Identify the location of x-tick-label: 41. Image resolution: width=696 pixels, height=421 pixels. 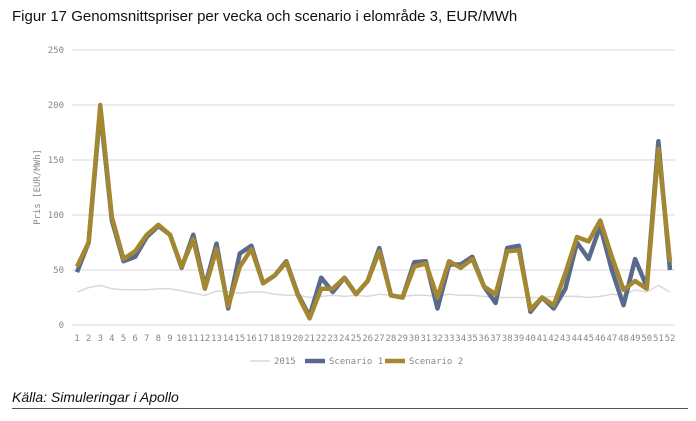
(542, 339).